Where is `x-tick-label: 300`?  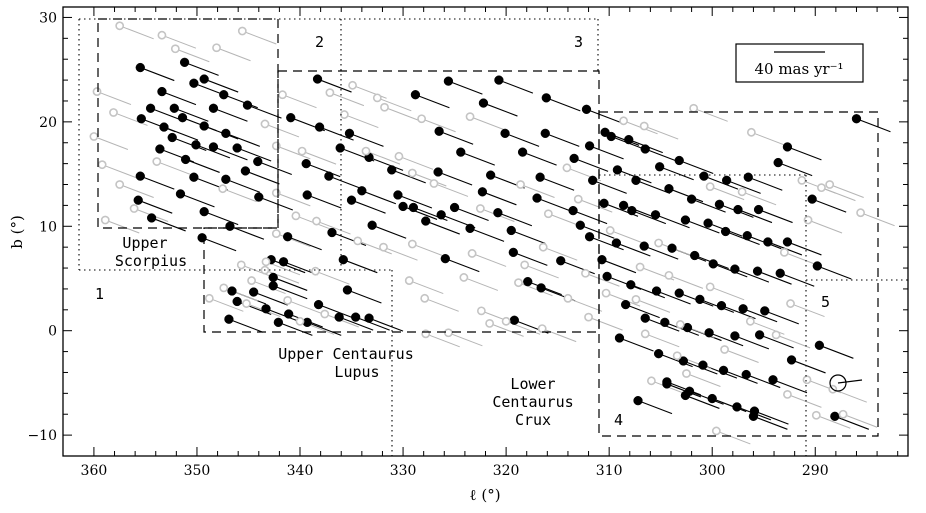
x-tick-label: 300 is located at coordinates (712, 471).